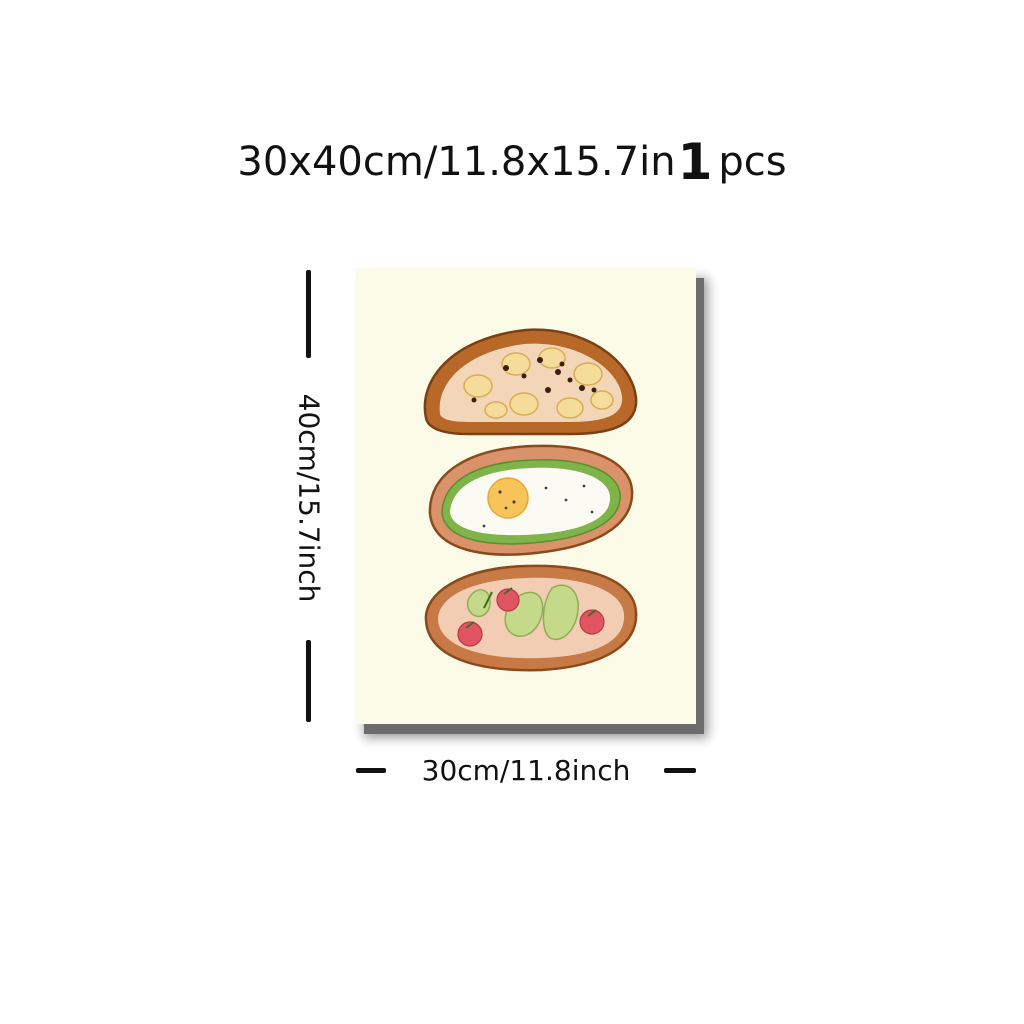 This screenshot has width=1024, height=1024. What do you see at coordinates (456, 162) in the screenshot?
I see `size-text: 30x40cm/11.8x15.7in` at bounding box center [456, 162].